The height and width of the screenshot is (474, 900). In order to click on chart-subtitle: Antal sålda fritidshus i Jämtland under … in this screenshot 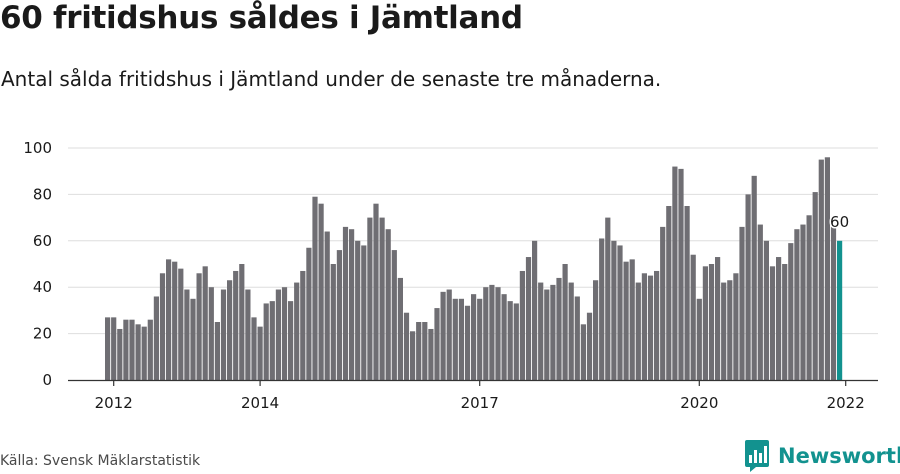, I will do `click(331, 79)`.